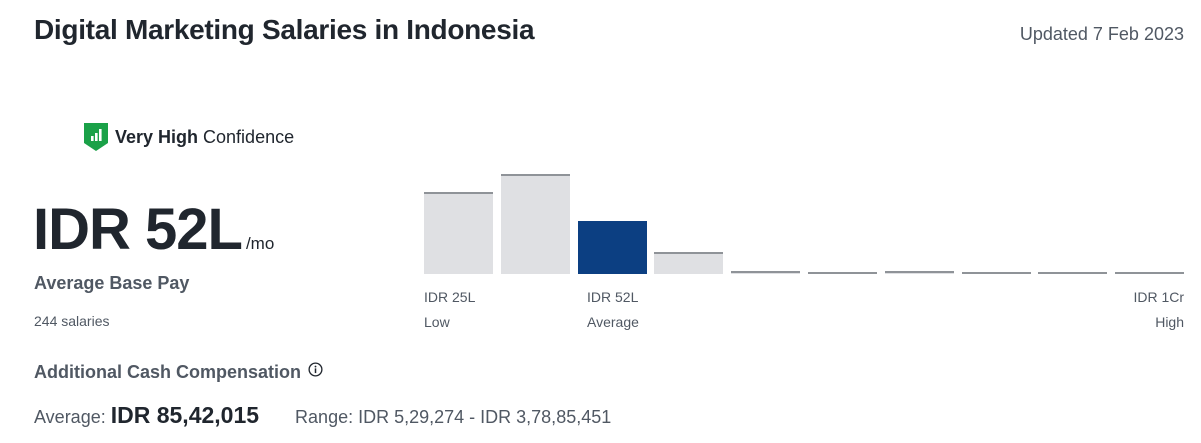 The image size is (1201, 443). Describe the element at coordinates (112, 283) in the screenshot. I see `average-base-pay-label: Average Base Pay` at that location.